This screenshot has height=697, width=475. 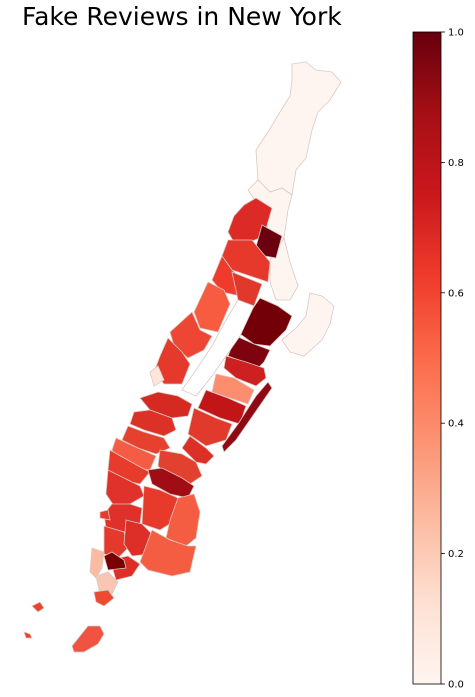 What do you see at coordinates (104, 598) in the screenshot?
I see `region-battery` at bounding box center [104, 598].